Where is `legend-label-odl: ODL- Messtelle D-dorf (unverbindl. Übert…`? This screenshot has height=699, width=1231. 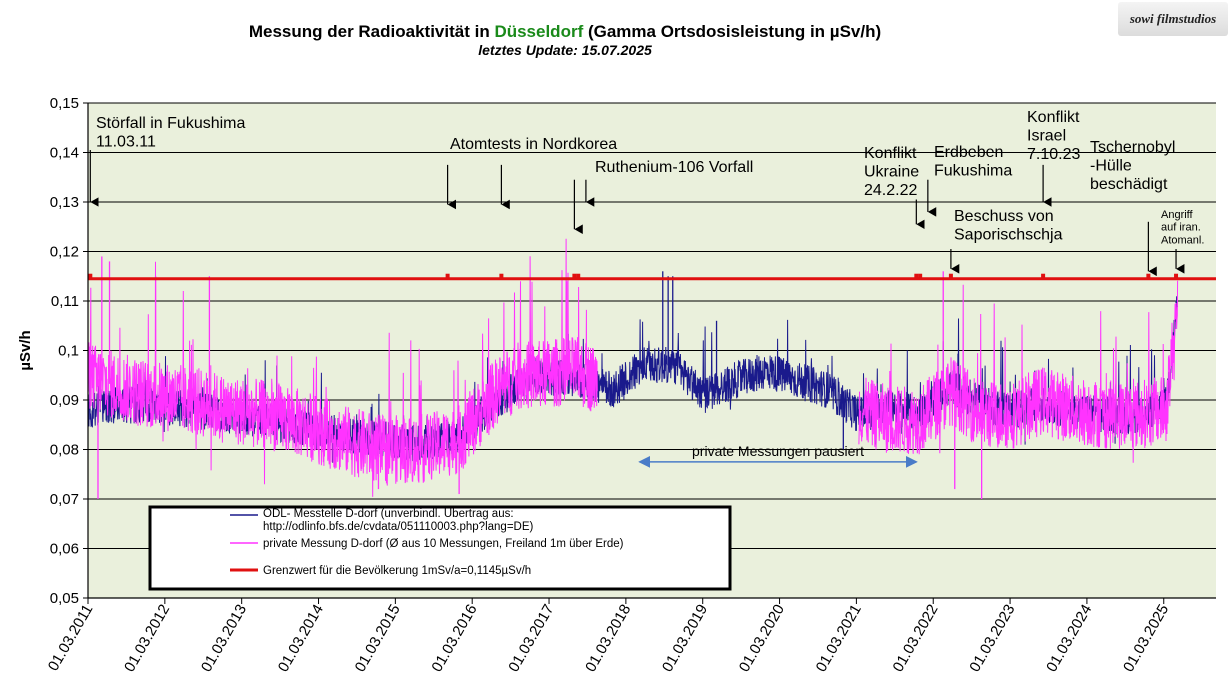
legend-label-odl: ODL- Messtelle D-dorf (unverbindl. Übert… is located at coordinates (398, 520).